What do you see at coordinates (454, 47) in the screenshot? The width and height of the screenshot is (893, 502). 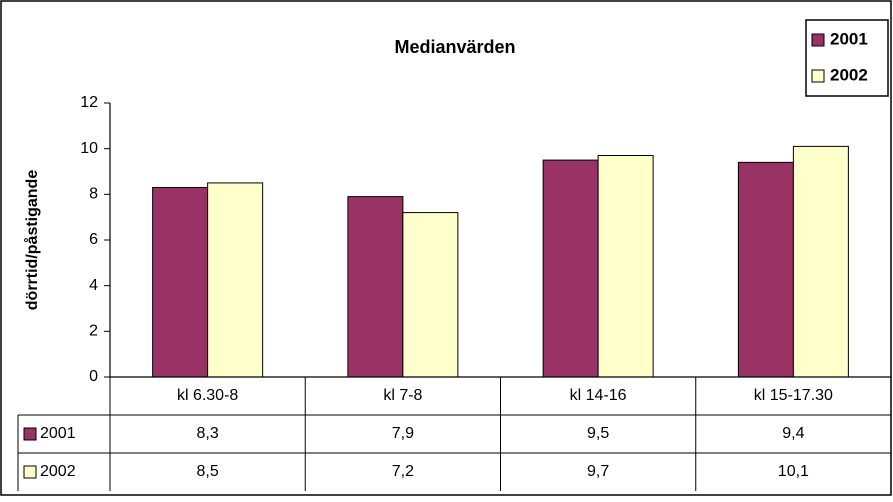 I see `chart-title: Medianvärden` at bounding box center [454, 47].